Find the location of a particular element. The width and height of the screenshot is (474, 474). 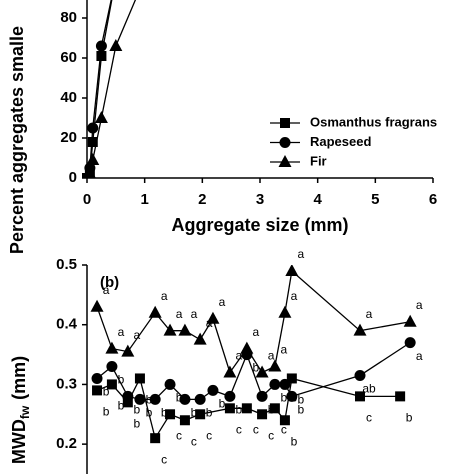

y-label-main: MWD is located at coordinates (19, 441).